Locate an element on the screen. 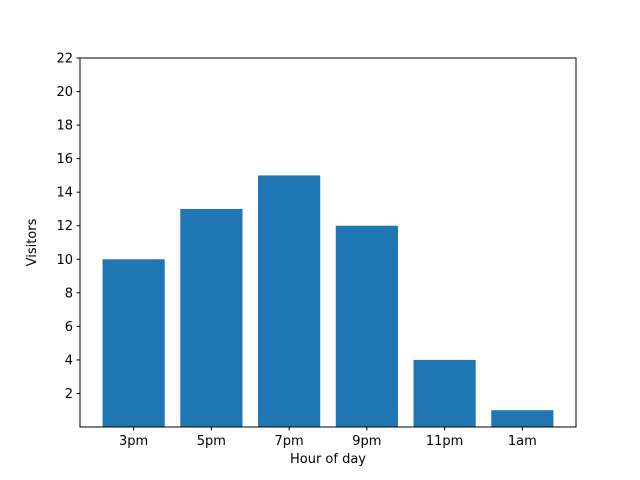  y-tick-label: 14 is located at coordinates (64, 193).